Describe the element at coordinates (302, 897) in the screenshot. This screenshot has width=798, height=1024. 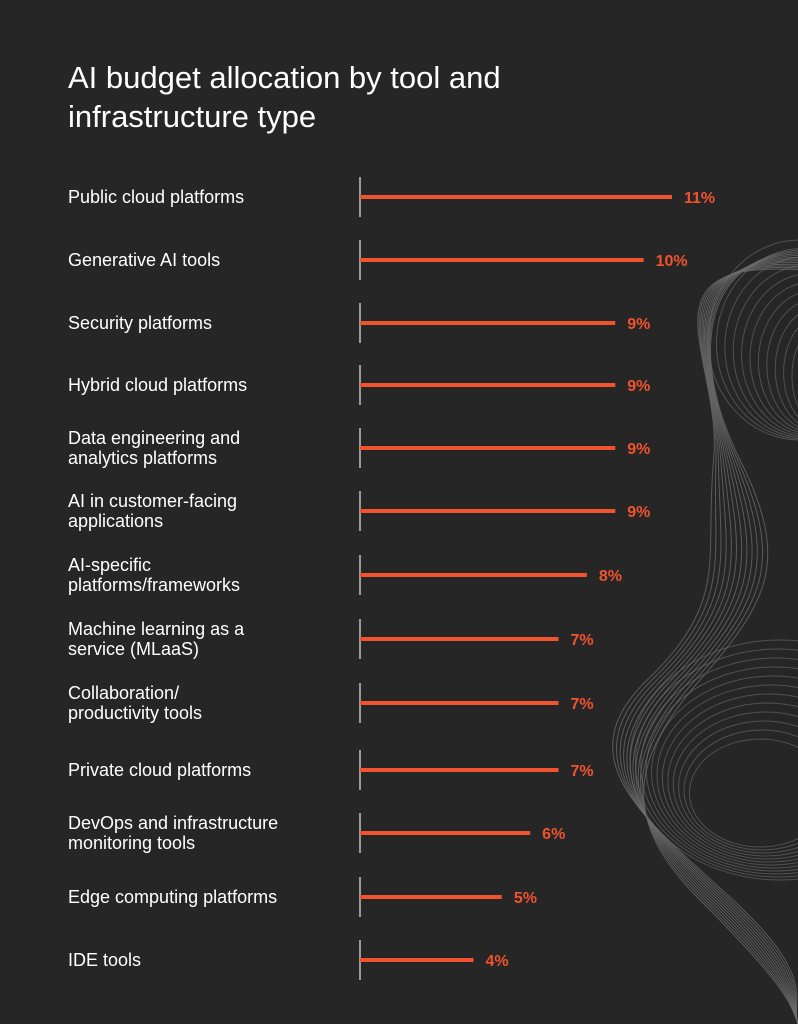
I see `bar-row: Edge computing platforms 5%` at that location.